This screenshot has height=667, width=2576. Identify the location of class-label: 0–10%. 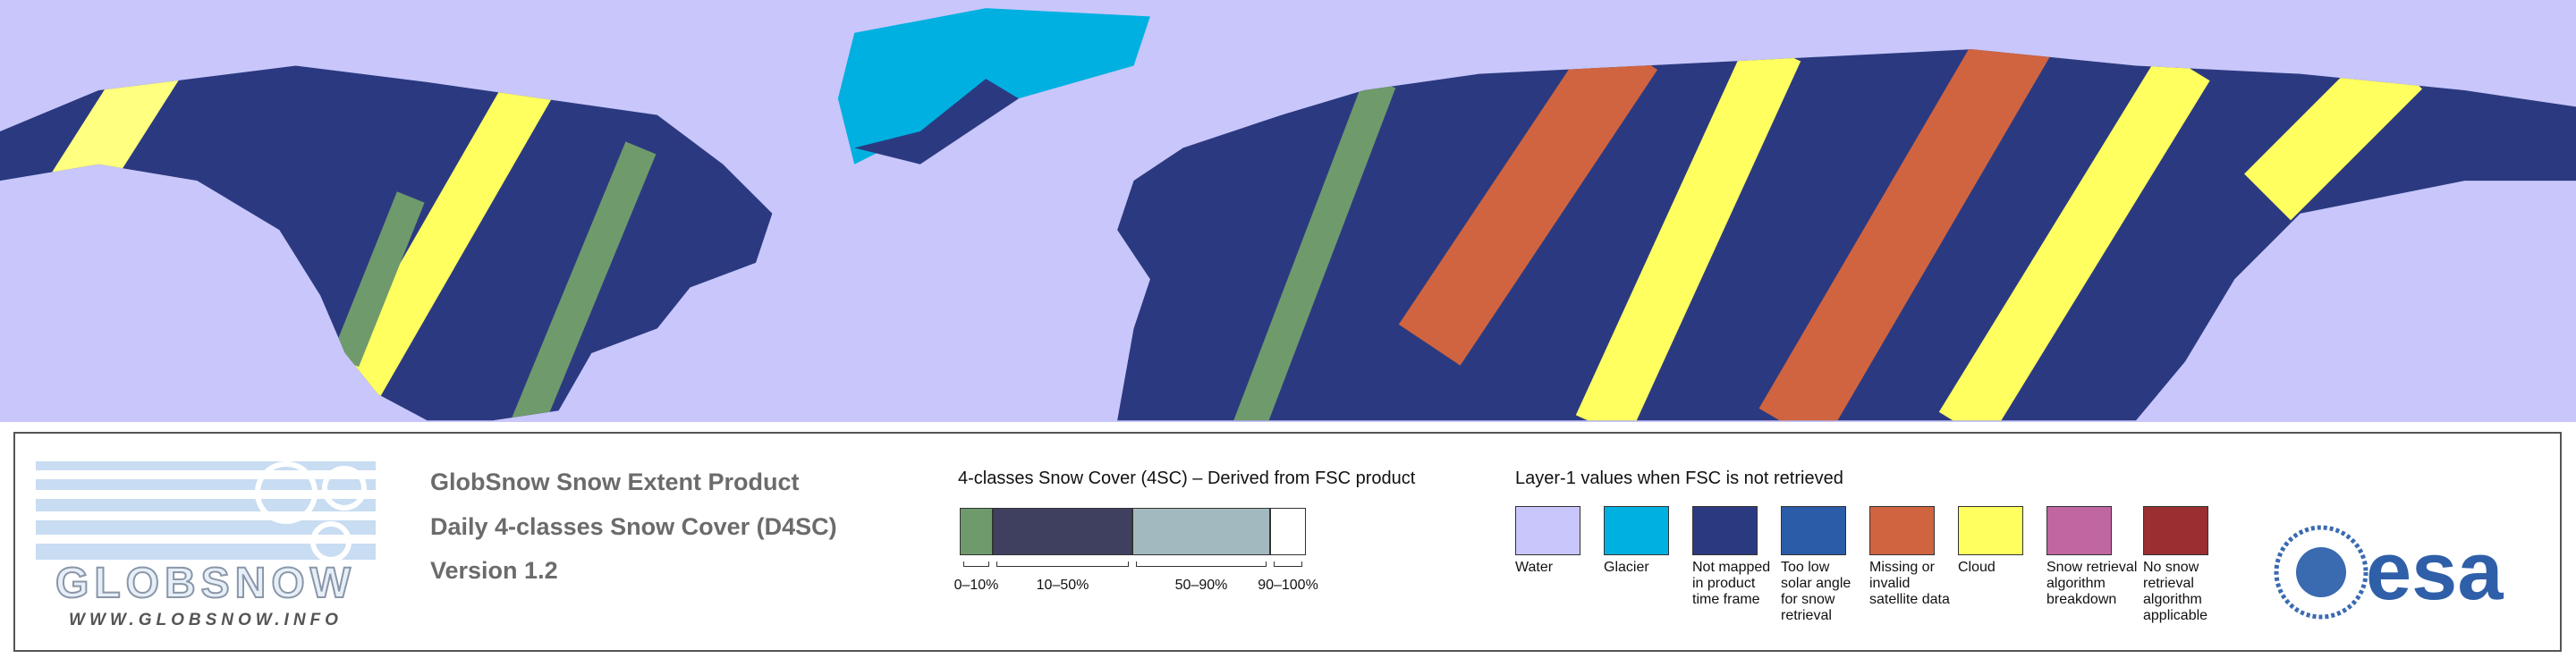
(976, 585).